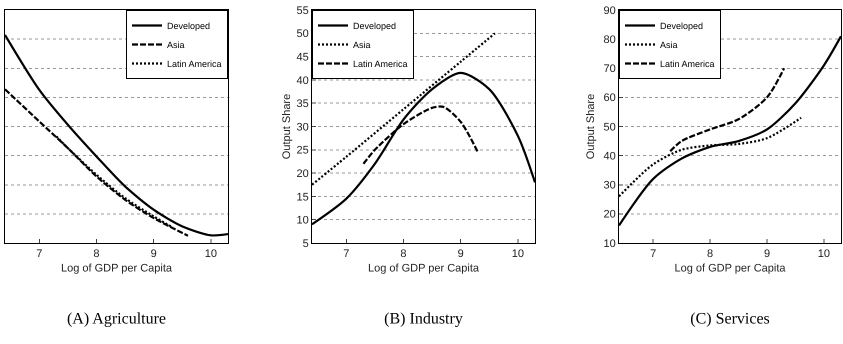 Image resolution: width=843 pixels, height=344 pixels. What do you see at coordinates (116, 319) in the screenshot?
I see `text: (A) Agriculture` at bounding box center [116, 319].